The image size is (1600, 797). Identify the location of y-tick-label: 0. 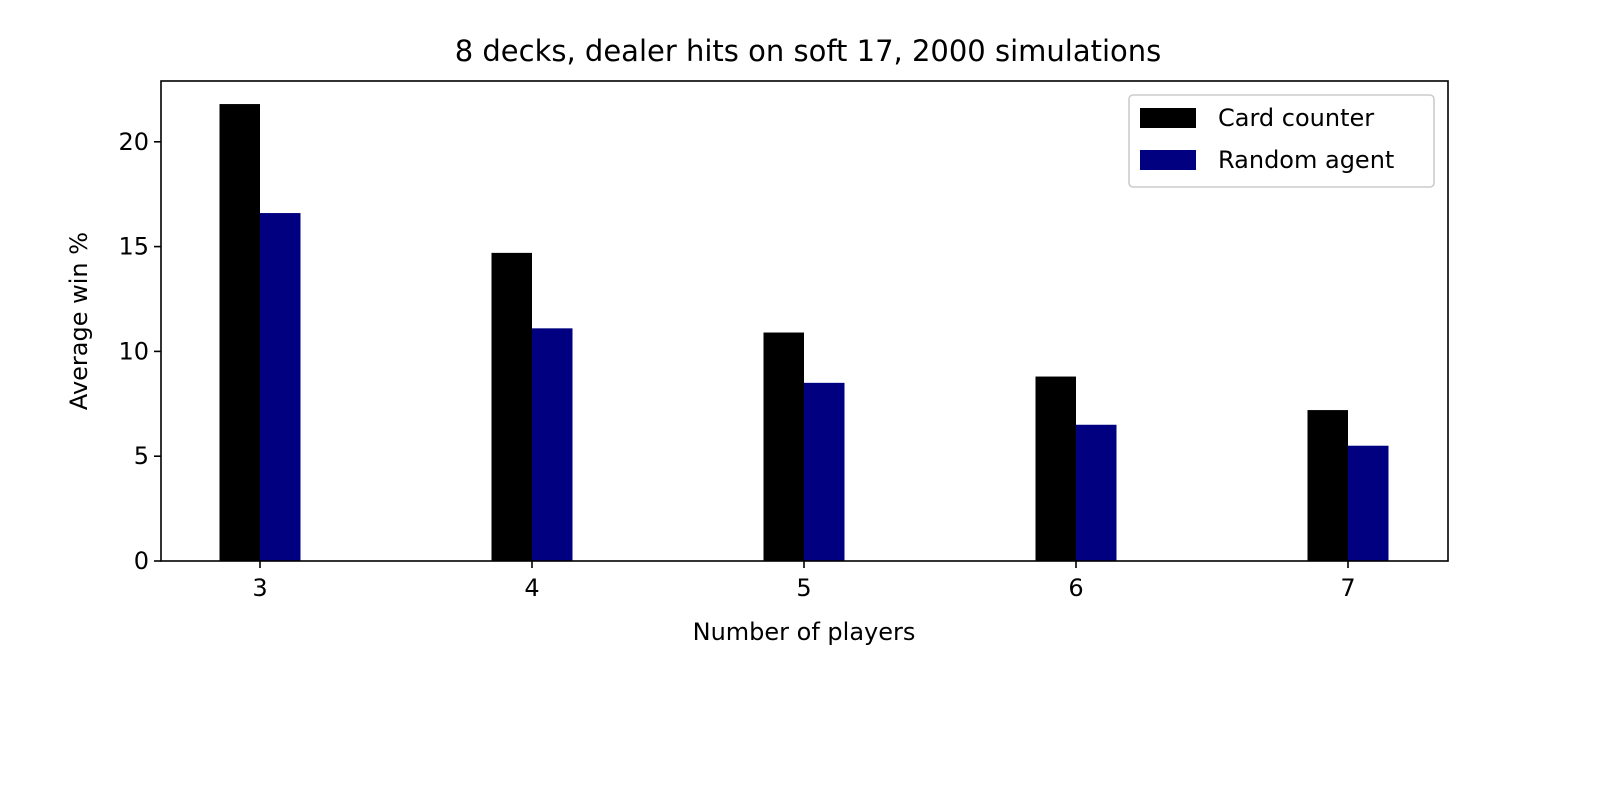
(141, 561).